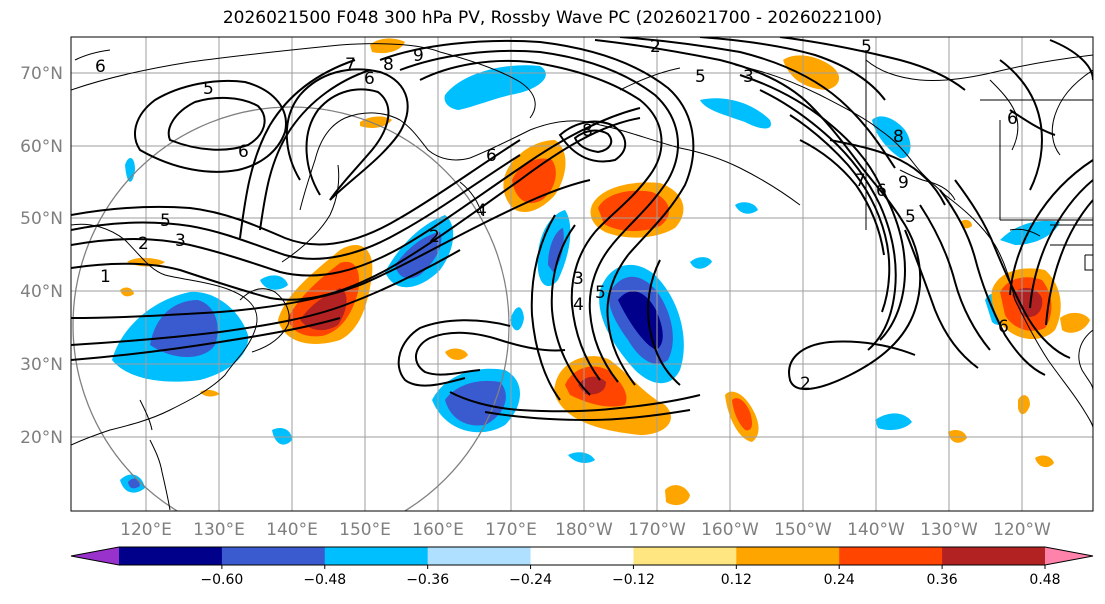 The image size is (1105, 604). What do you see at coordinates (657, 530) in the screenshot?
I see `lon-tick-label: 170°W` at bounding box center [657, 530].